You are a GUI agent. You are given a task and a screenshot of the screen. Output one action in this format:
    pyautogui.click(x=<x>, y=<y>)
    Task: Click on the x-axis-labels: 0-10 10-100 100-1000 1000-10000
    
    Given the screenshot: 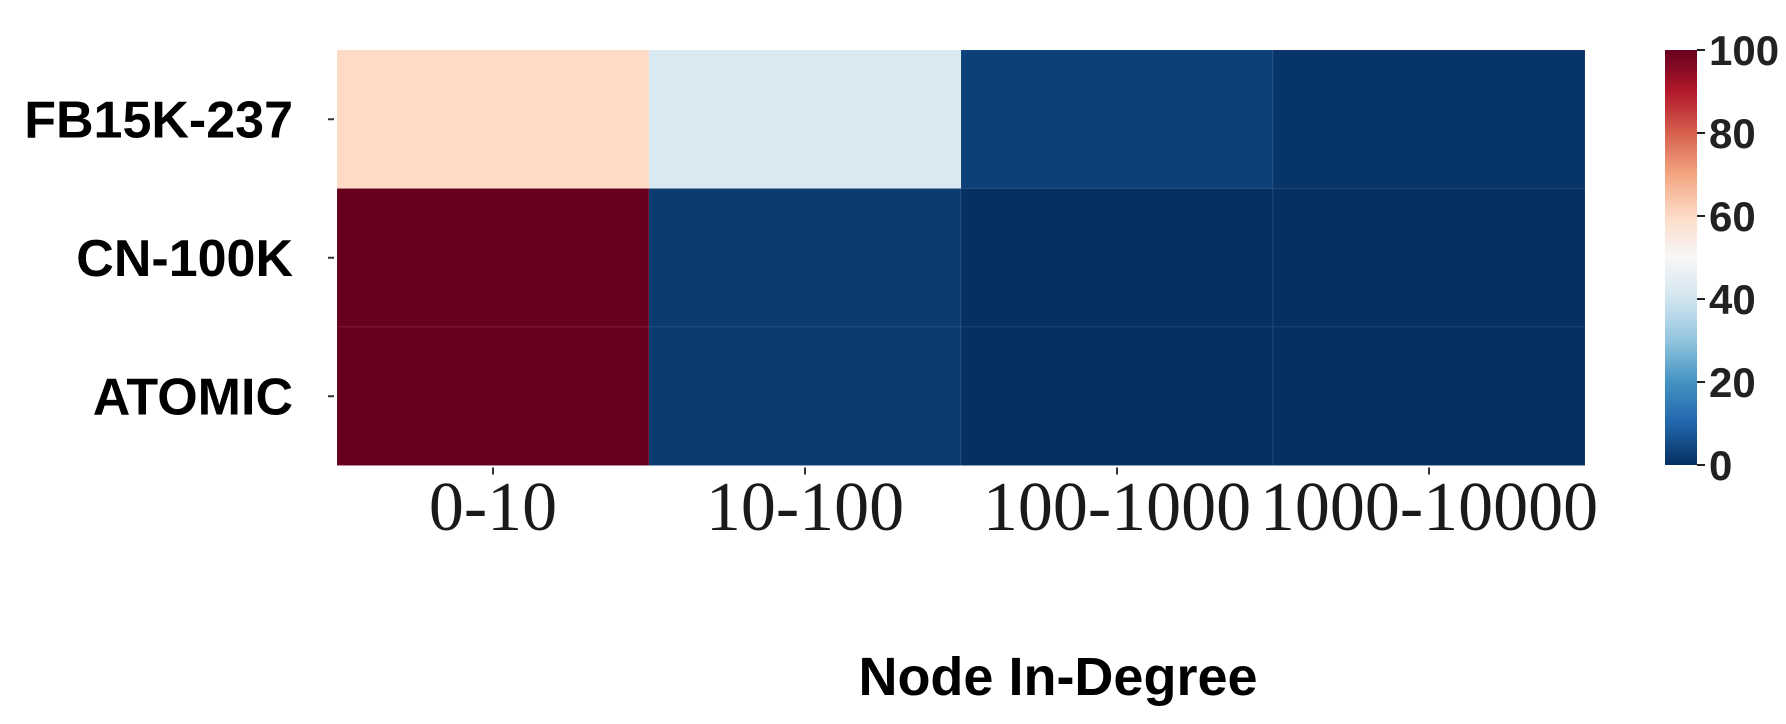 What is the action you would take?
    pyautogui.click(x=1013, y=506)
    